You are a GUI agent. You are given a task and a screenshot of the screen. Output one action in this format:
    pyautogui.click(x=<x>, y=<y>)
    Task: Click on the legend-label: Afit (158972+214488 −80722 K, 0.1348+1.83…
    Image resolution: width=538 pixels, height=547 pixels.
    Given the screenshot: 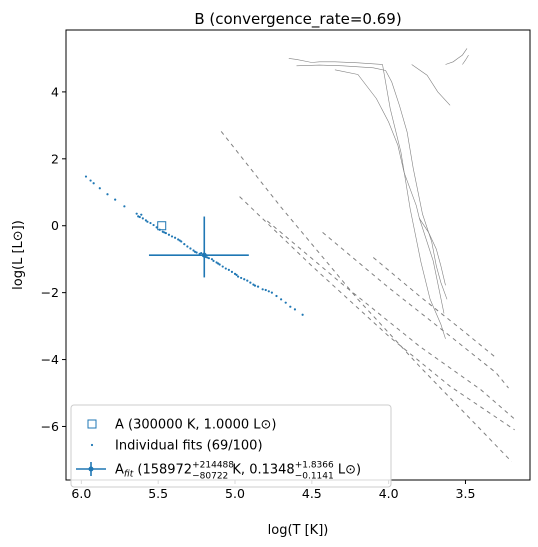 What is the action you would take?
    pyautogui.click(x=238, y=471)
    